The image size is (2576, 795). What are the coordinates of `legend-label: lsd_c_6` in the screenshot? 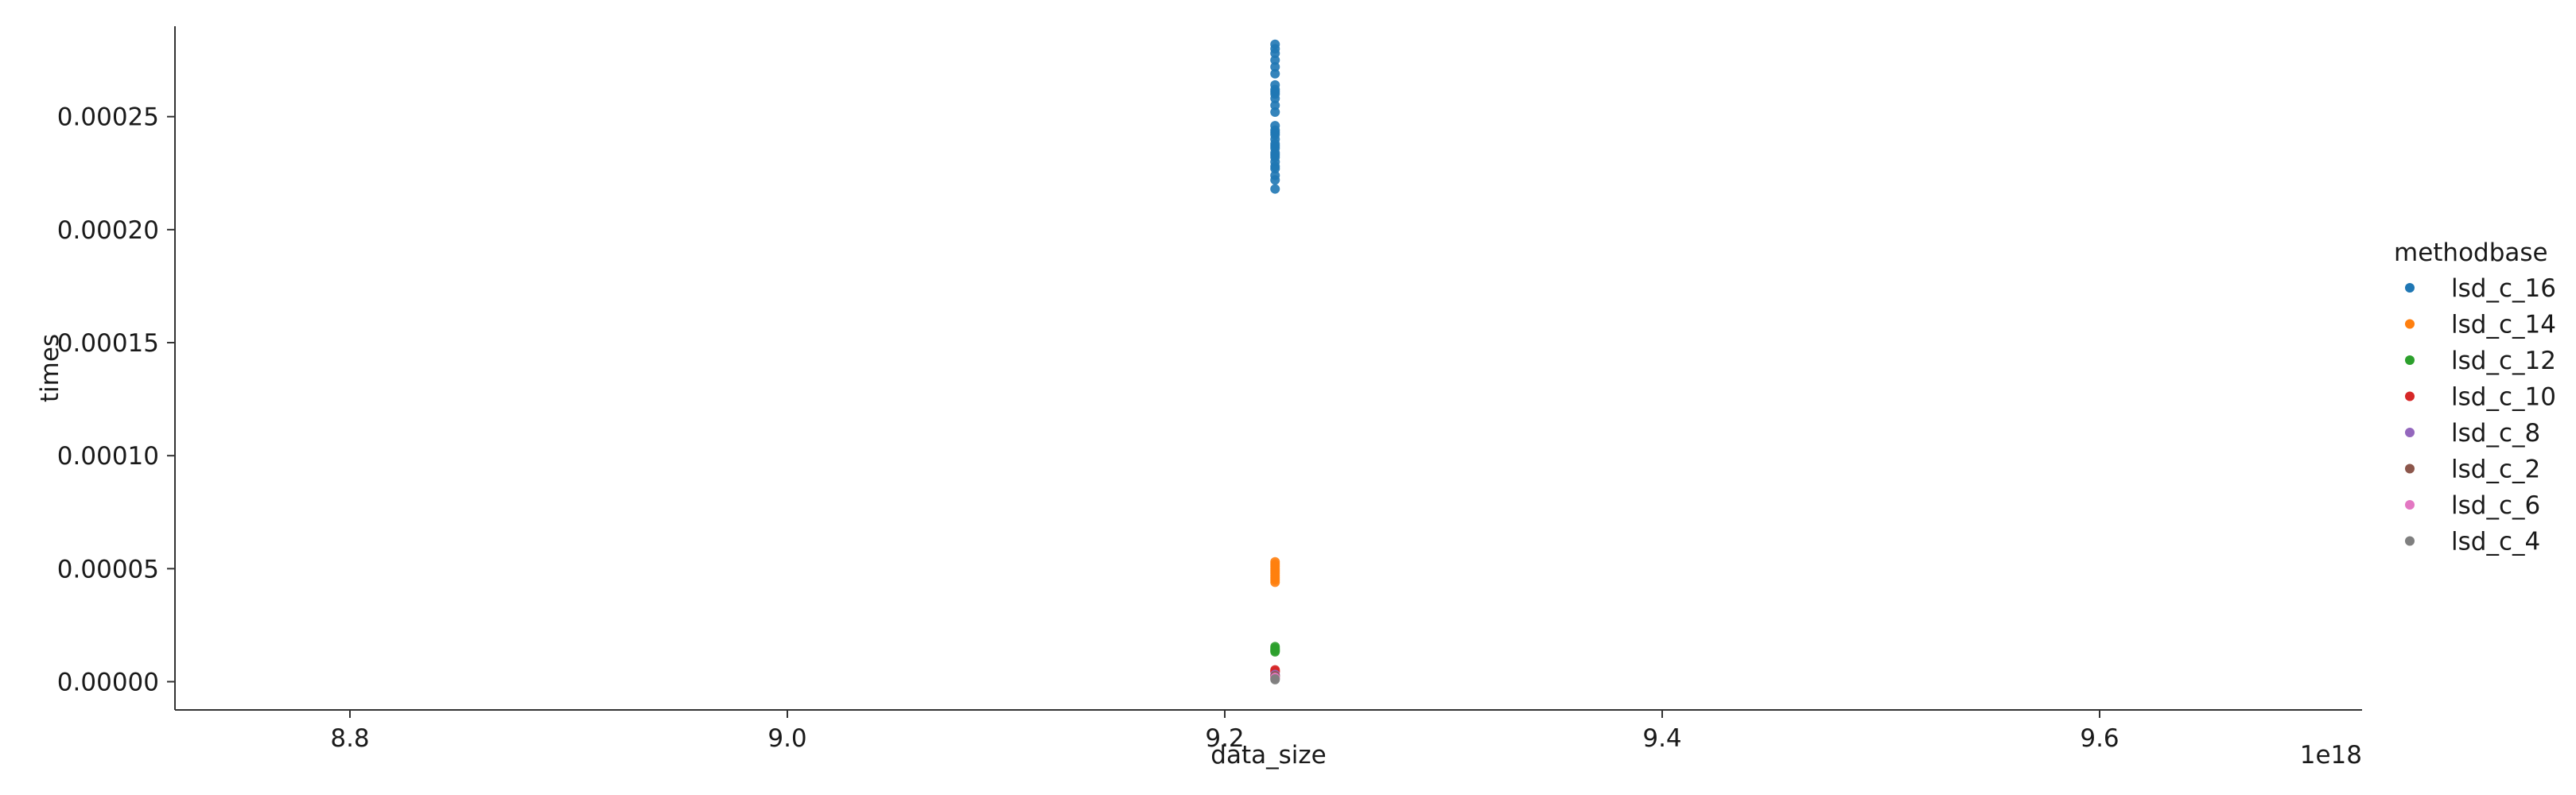 It's located at (2495, 505).